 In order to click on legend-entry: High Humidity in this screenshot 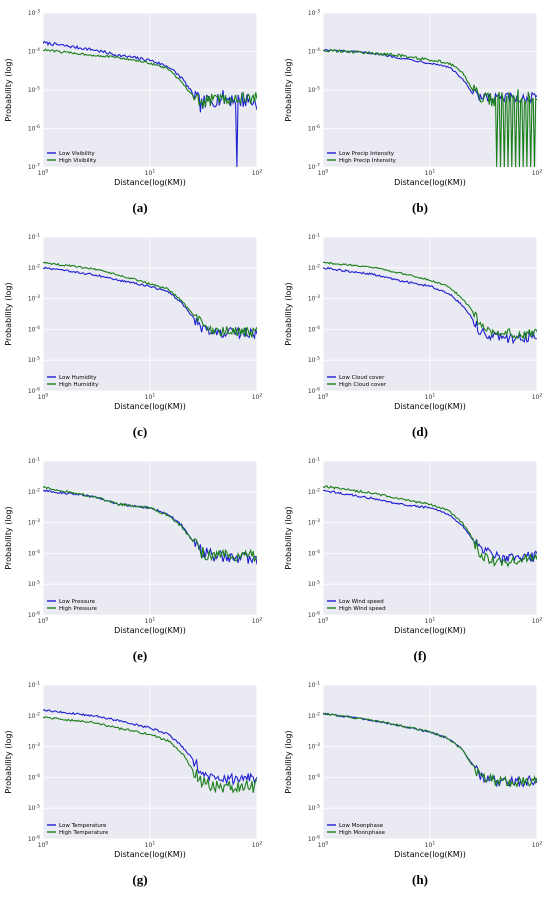, I will do `click(79, 385)`.